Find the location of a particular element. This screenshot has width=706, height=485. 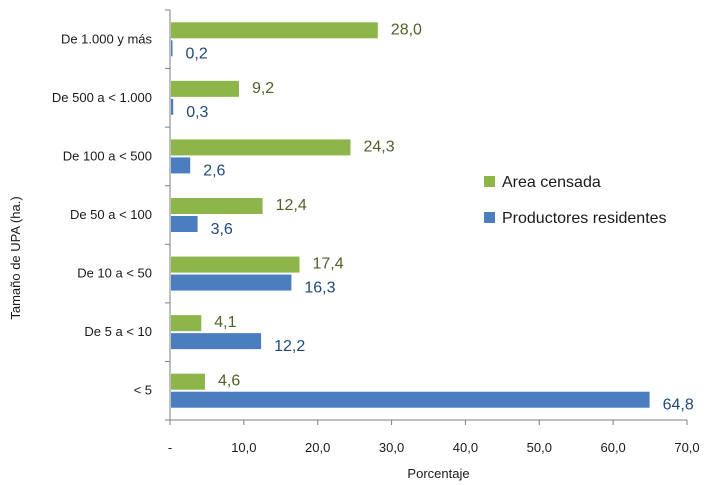

data-label-productores-residentes-de-500-a-1-000: 0,3 is located at coordinates (197, 112).